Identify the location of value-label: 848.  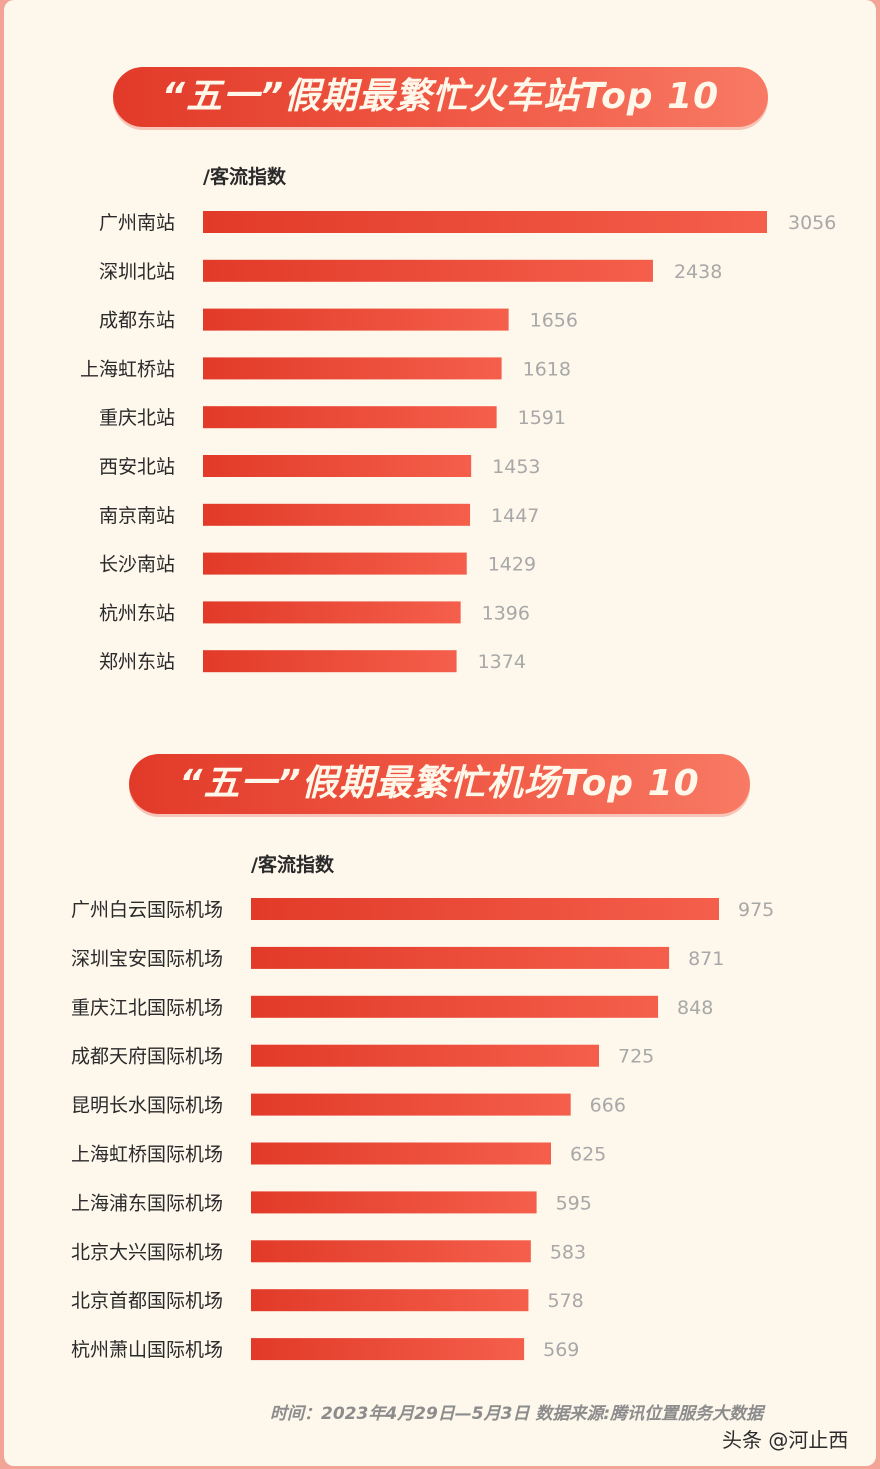
(695, 1008).